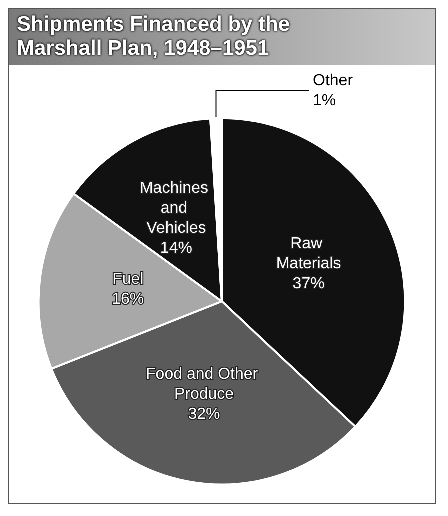  I want to click on data-label: 1%, so click(324, 101).